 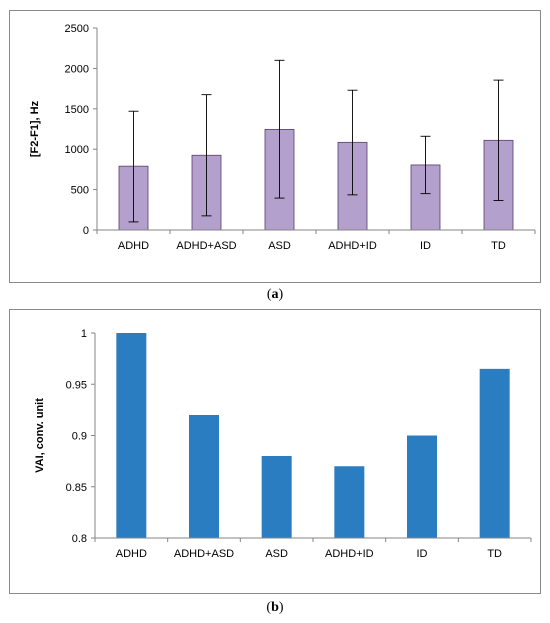 I want to click on bar-id, so click(x=422, y=486).